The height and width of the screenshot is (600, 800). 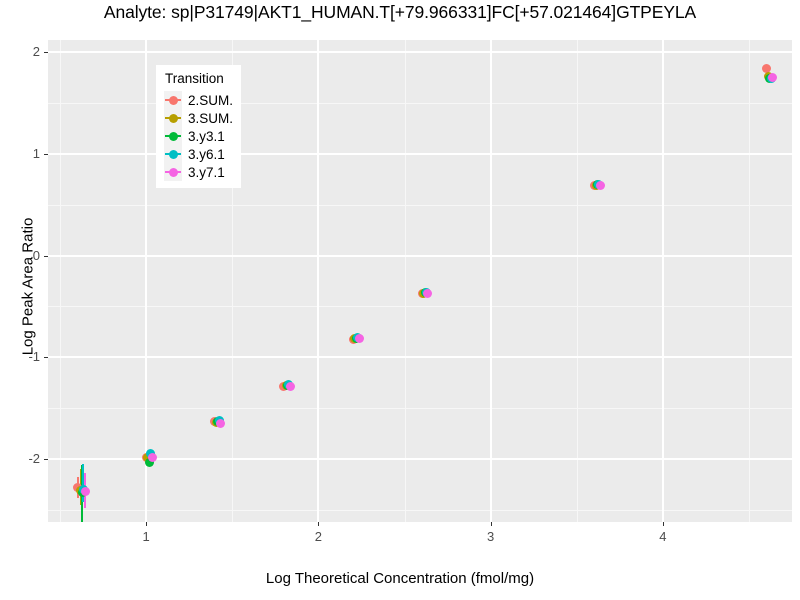 I want to click on error-bar, so click(x=83, y=483).